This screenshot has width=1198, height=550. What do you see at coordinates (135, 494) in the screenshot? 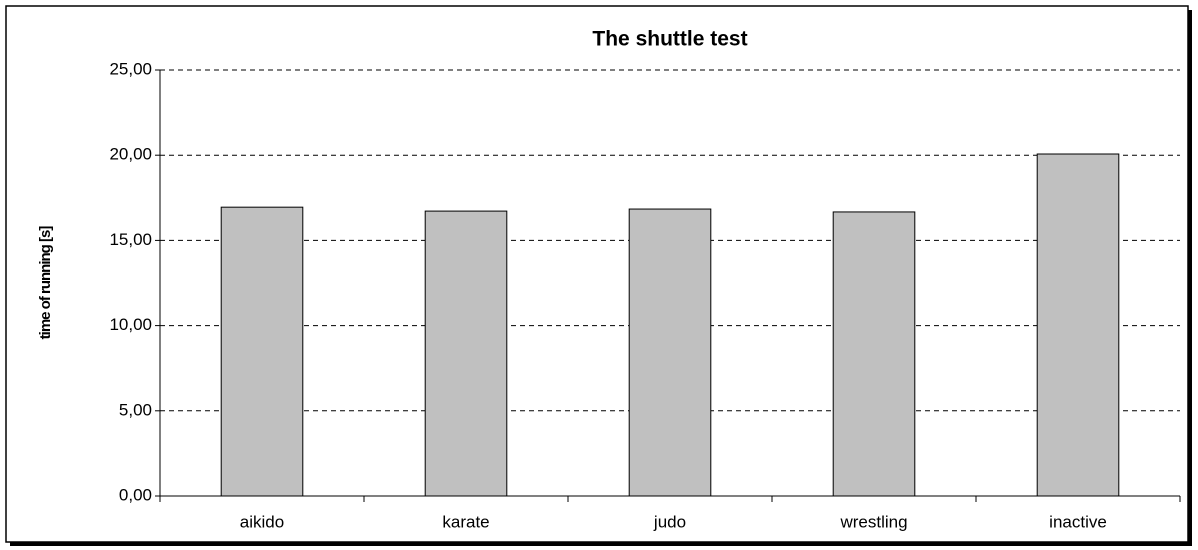
I see `y-tick-label: 0,00` at bounding box center [135, 494].